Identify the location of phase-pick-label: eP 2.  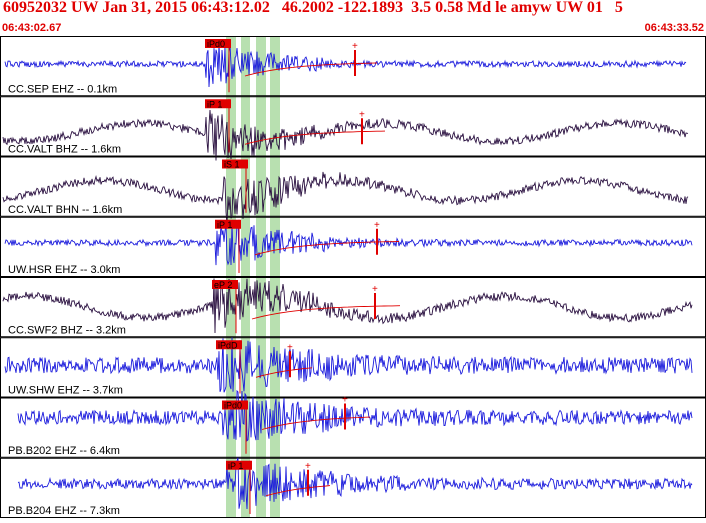
(223, 285).